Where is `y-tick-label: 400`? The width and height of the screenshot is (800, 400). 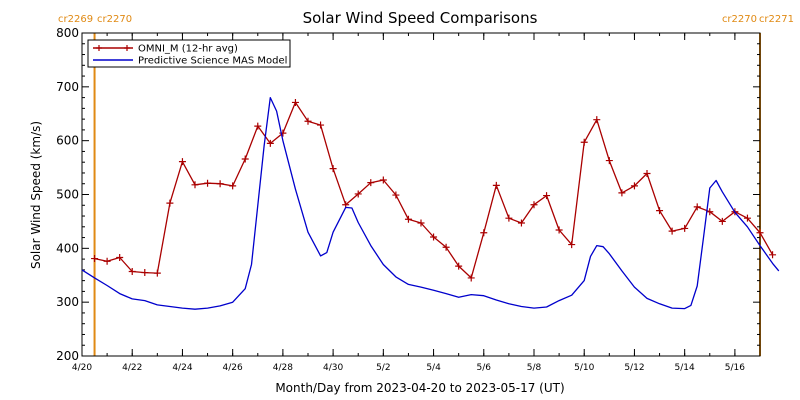 y-tick-label: 400 is located at coordinates (67, 248).